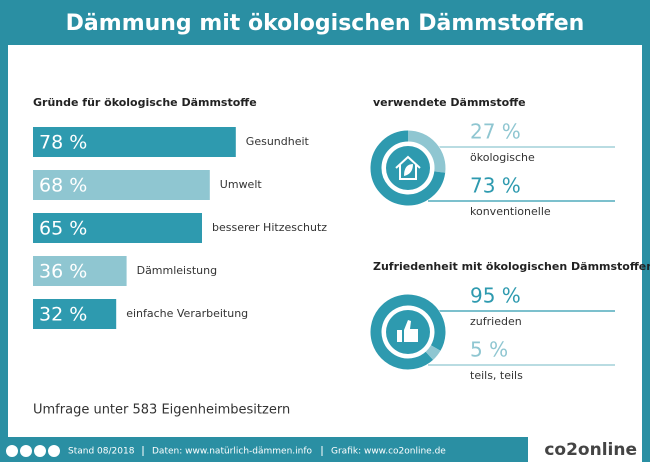 The width and height of the screenshot is (650, 462). Describe the element at coordinates (63, 143) in the screenshot. I see `value-label: 78 %` at that location.